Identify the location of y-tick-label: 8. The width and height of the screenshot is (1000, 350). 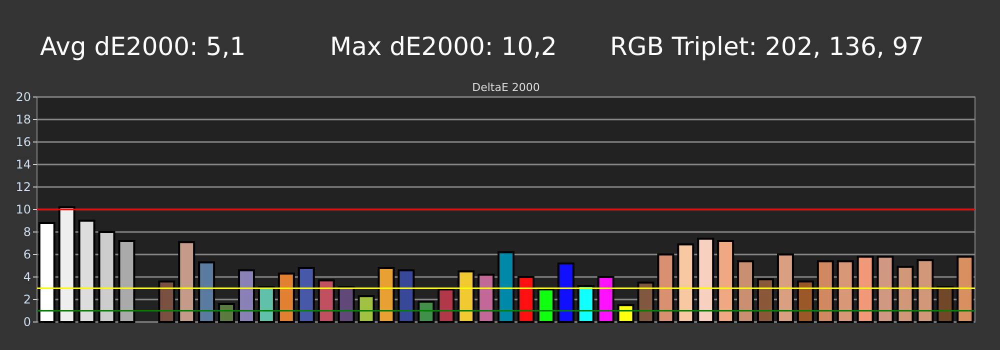
(27, 232).